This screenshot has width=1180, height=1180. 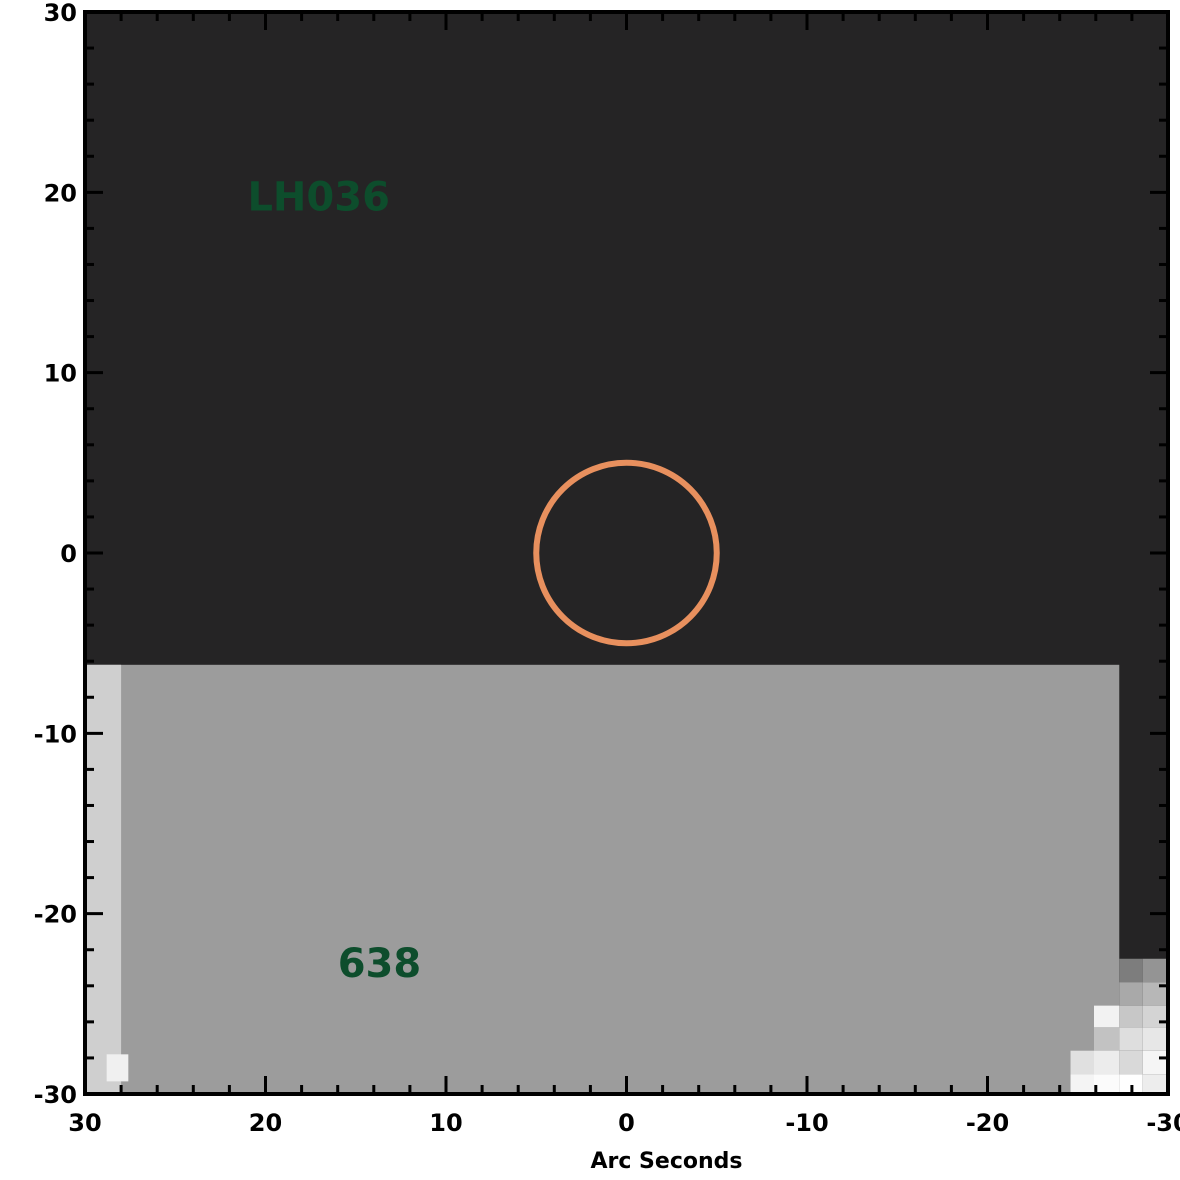 What do you see at coordinates (265, 1123) in the screenshot?
I see `x-tick-label: 20` at bounding box center [265, 1123].